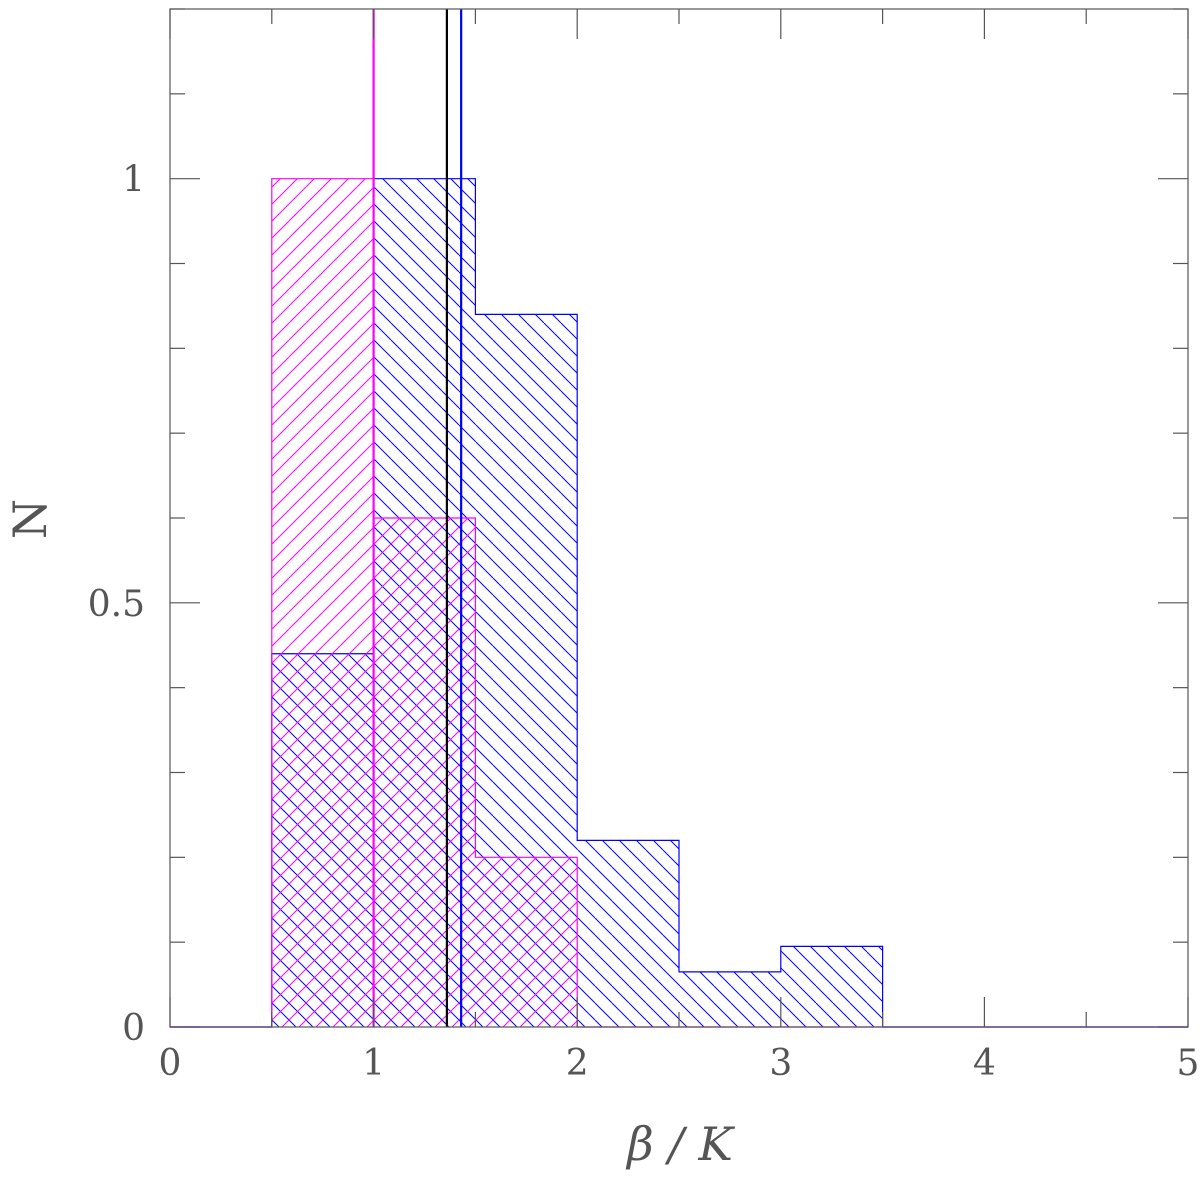  Describe the element at coordinates (373, 1063) in the screenshot. I see `x-tick-label: 1` at that location.